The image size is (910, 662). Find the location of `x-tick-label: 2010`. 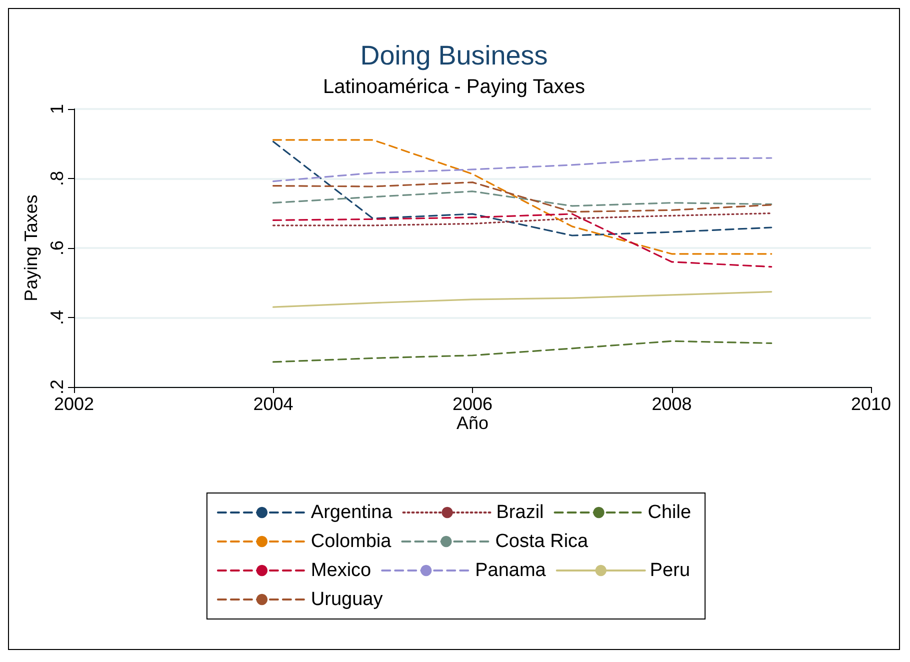

x-tick-label: 2010 is located at coordinates (871, 404).